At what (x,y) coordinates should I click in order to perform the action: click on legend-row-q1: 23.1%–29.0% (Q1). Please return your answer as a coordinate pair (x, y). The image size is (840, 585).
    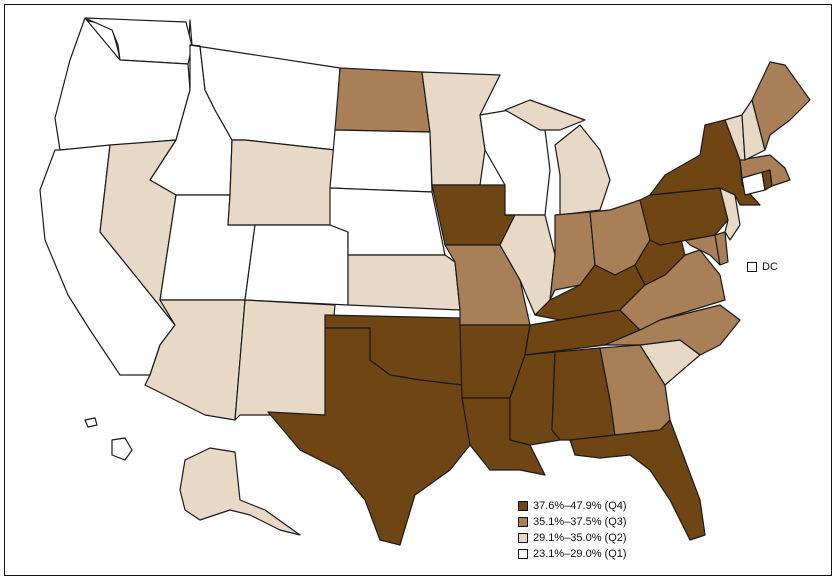
    Looking at the image, I should click on (572, 554).